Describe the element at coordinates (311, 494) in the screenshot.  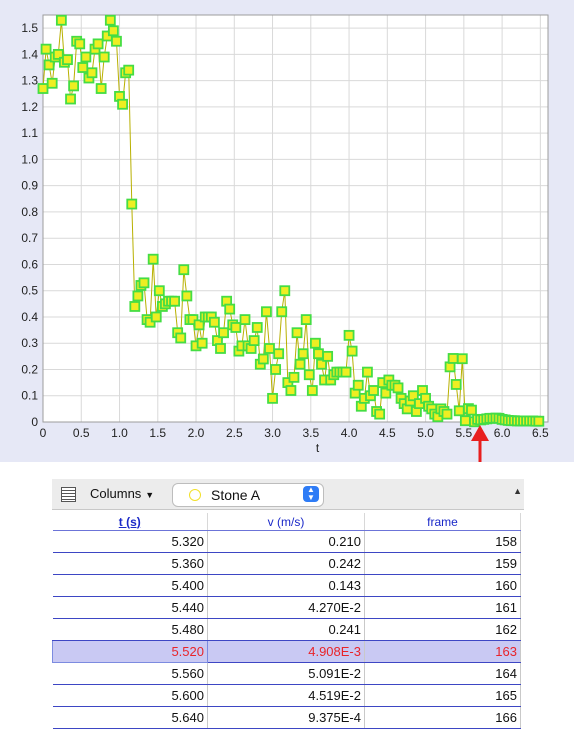
I see `select-stepper-icon: ▲ ▼` at that location.